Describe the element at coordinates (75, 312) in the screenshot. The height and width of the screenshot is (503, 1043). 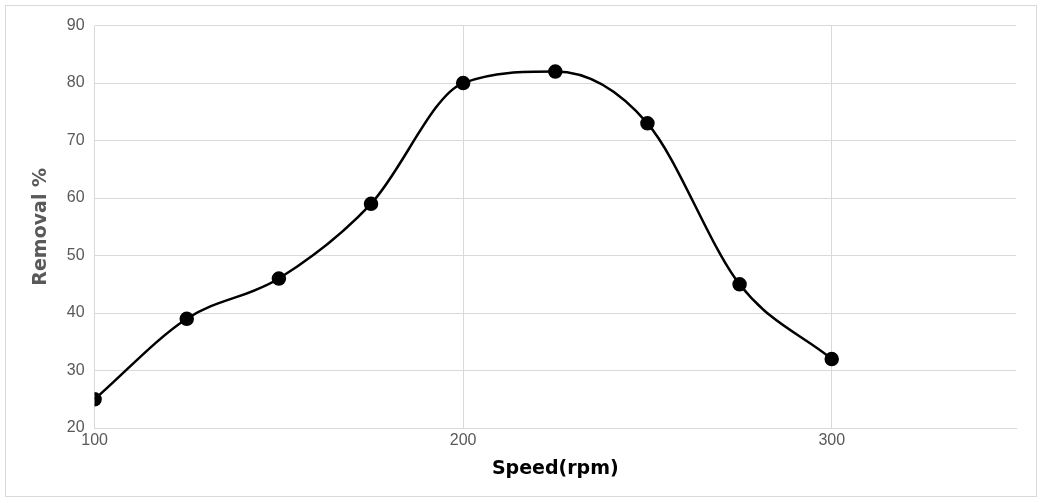
I see `y-tick-label: 40` at that location.